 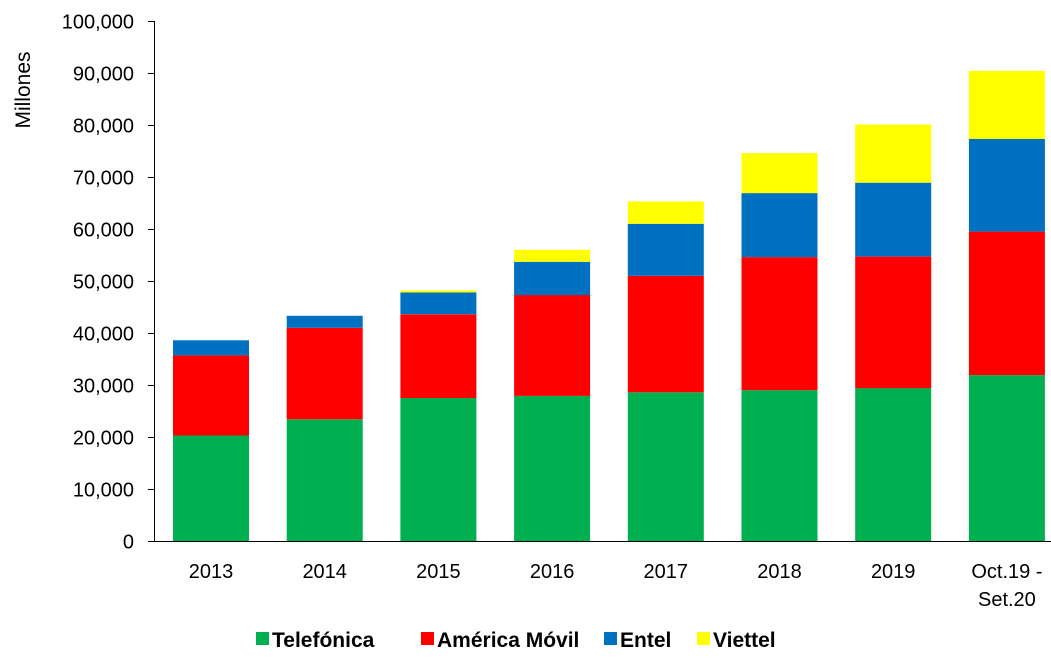 I want to click on x-tick-label: 2017, so click(x=666, y=572).